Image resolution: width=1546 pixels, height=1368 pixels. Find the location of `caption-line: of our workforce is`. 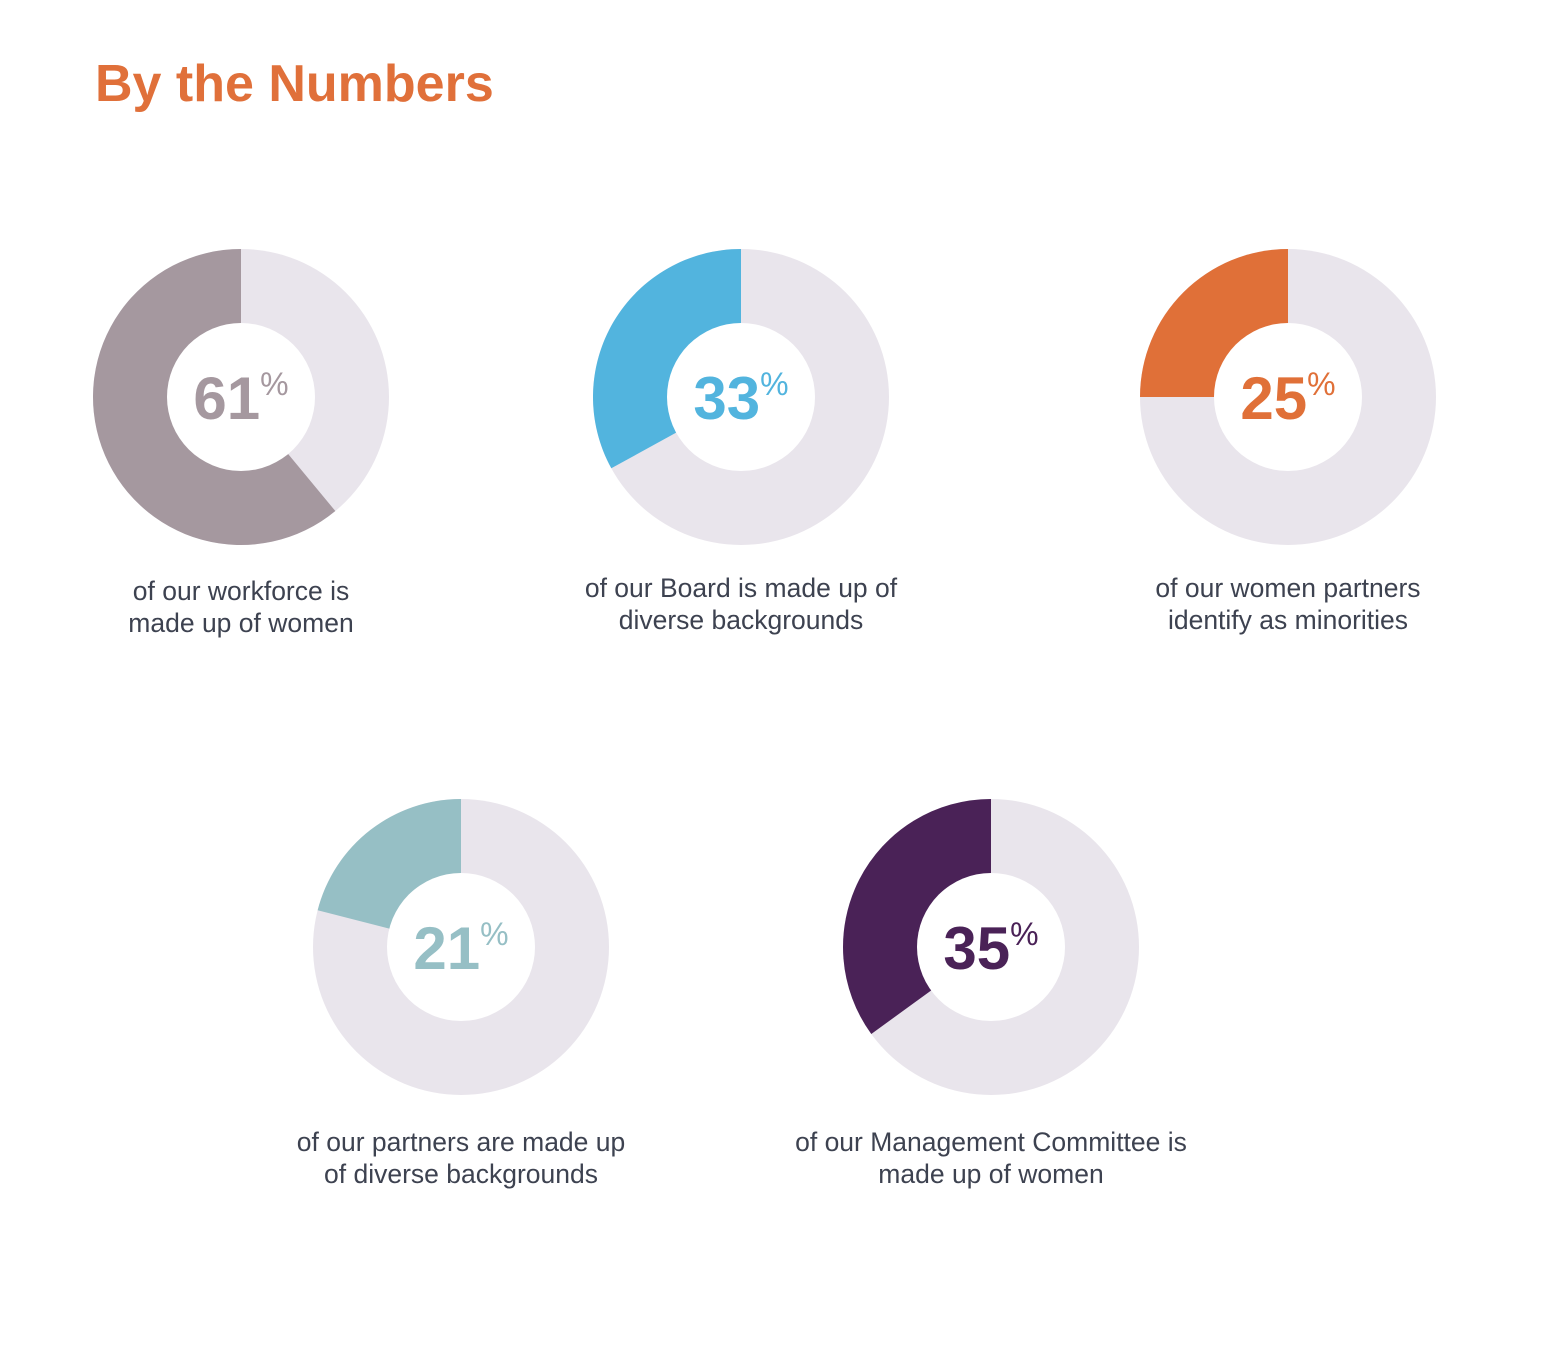

caption-line: of our workforce is is located at coordinates (241, 591).